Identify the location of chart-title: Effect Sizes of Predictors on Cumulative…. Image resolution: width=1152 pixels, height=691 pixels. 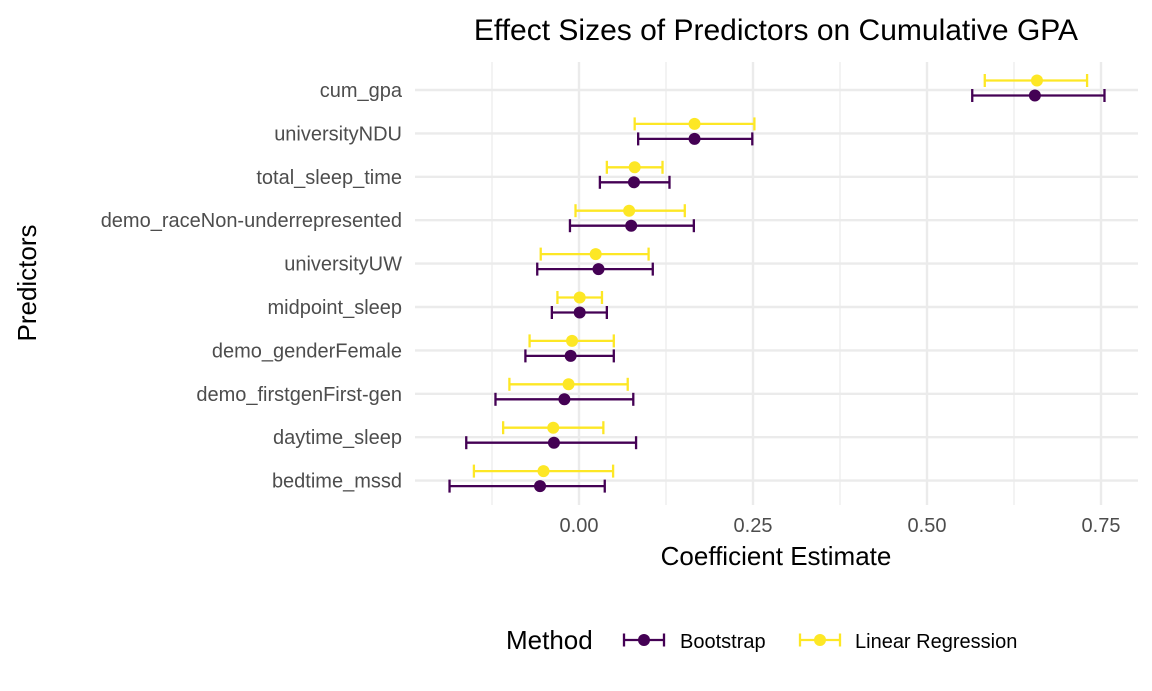
(776, 30).